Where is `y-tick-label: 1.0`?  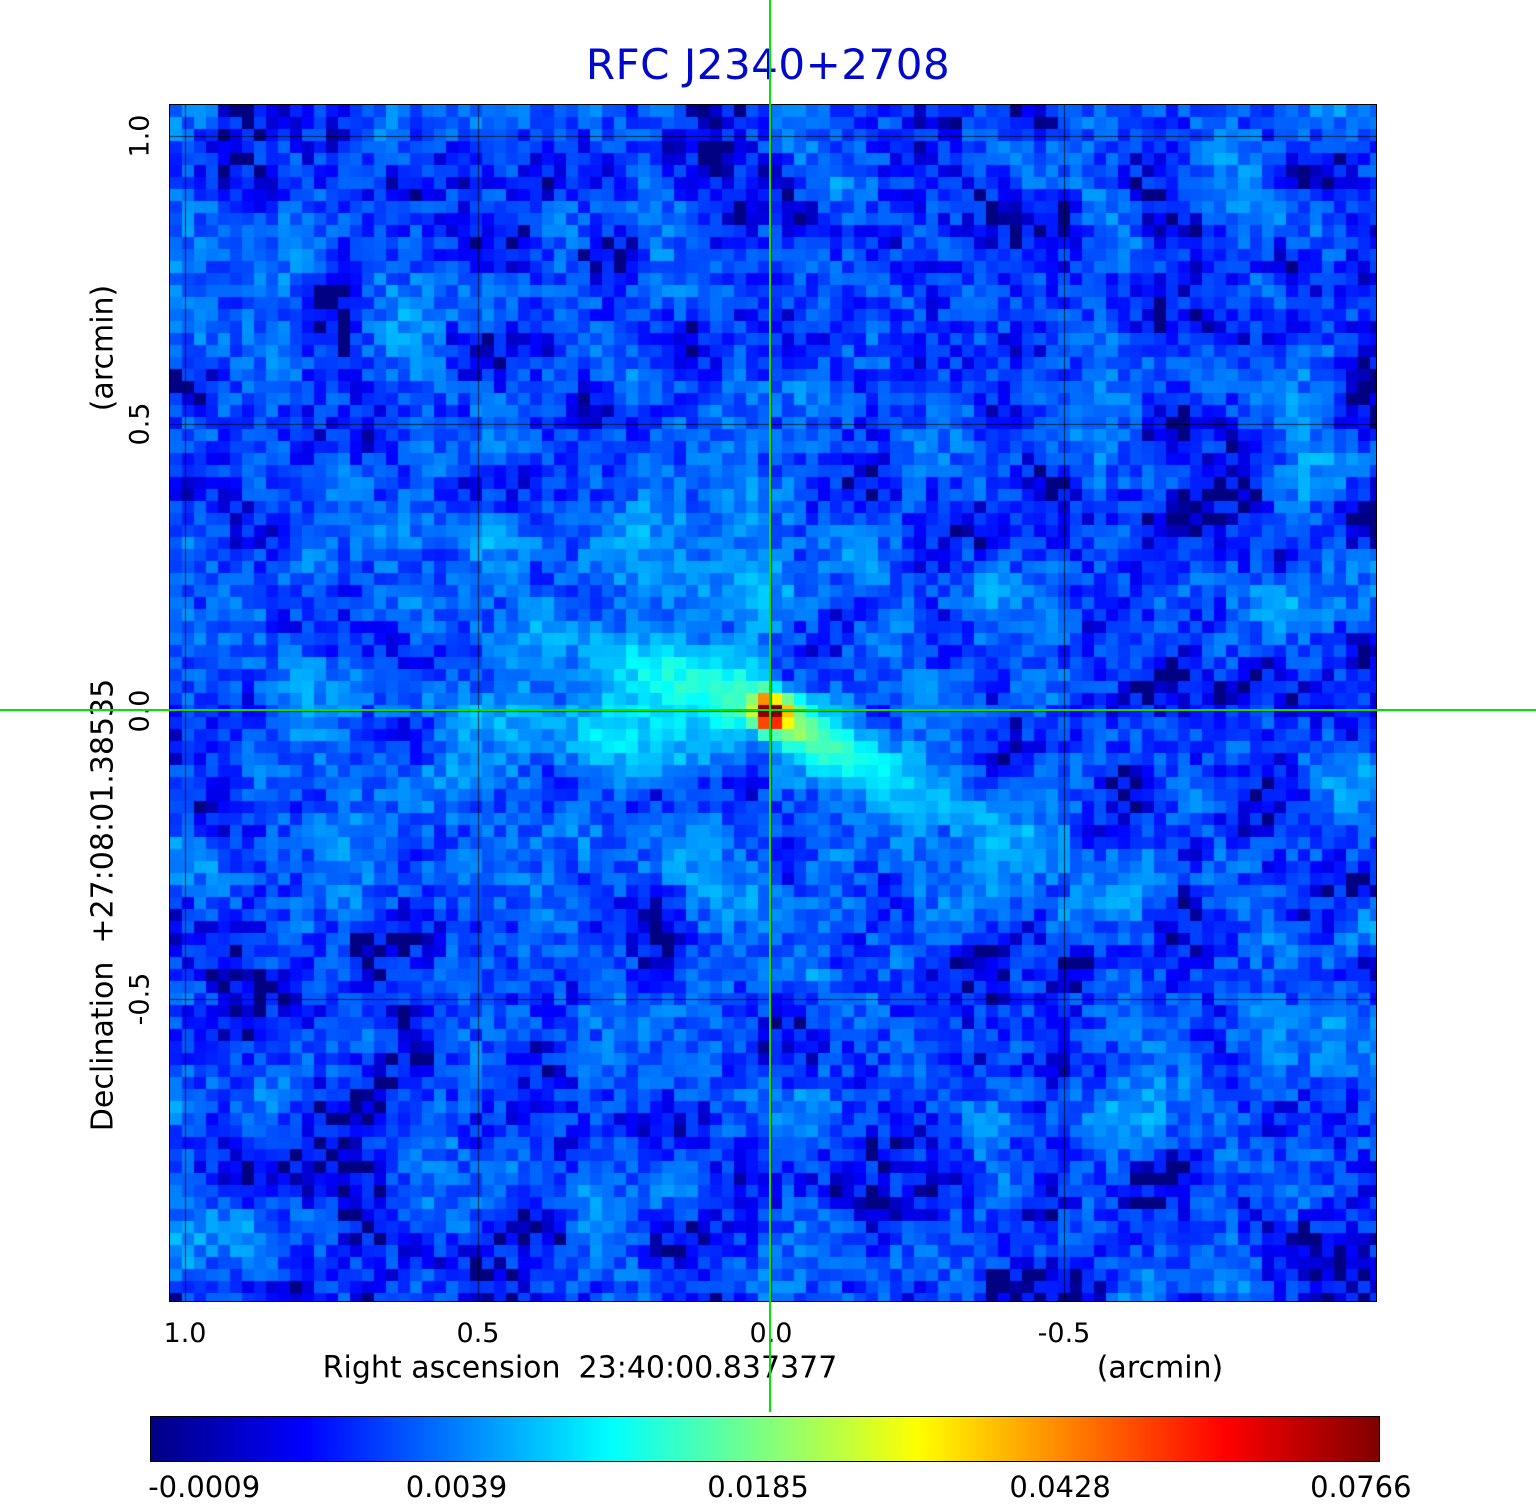 y-tick-label: 1.0 is located at coordinates (140, 136).